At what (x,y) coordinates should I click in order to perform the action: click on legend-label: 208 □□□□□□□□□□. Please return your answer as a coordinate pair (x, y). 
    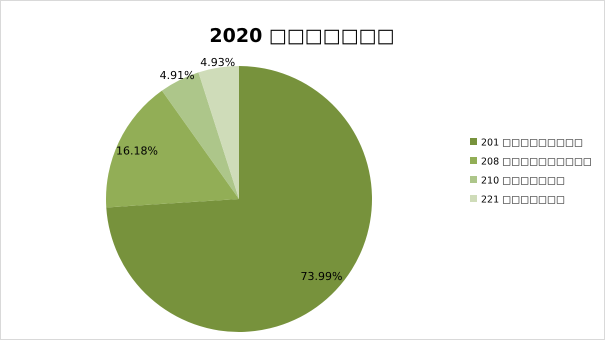
    Looking at the image, I should click on (536, 162).